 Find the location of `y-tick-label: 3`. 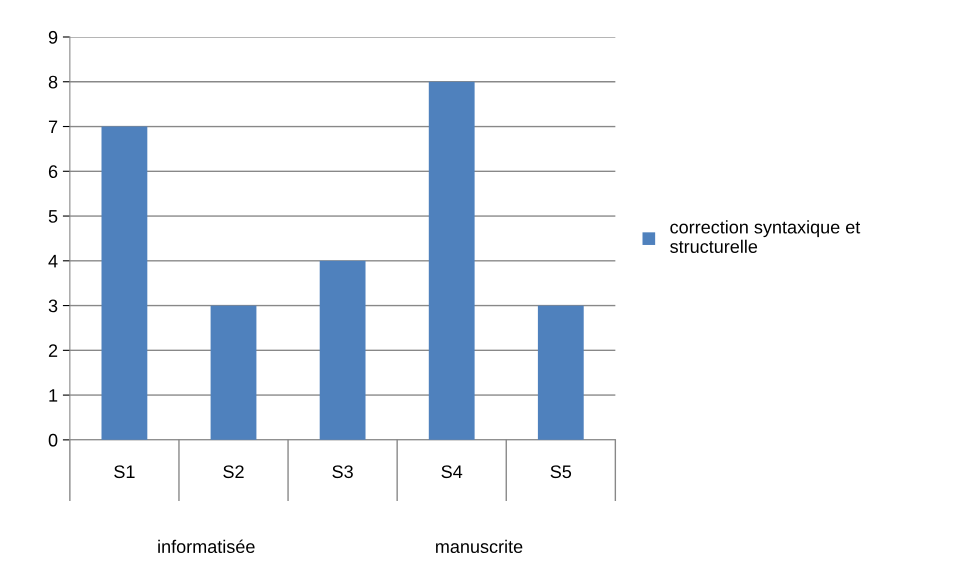

y-tick-label: 3 is located at coordinates (53, 306).